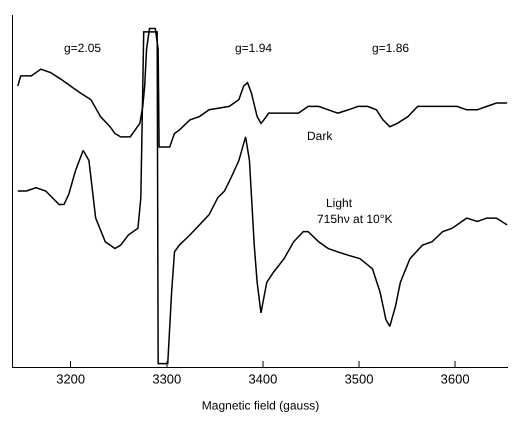  What do you see at coordinates (359, 379) in the screenshot?
I see `x-tick-label: 3500` at bounding box center [359, 379].